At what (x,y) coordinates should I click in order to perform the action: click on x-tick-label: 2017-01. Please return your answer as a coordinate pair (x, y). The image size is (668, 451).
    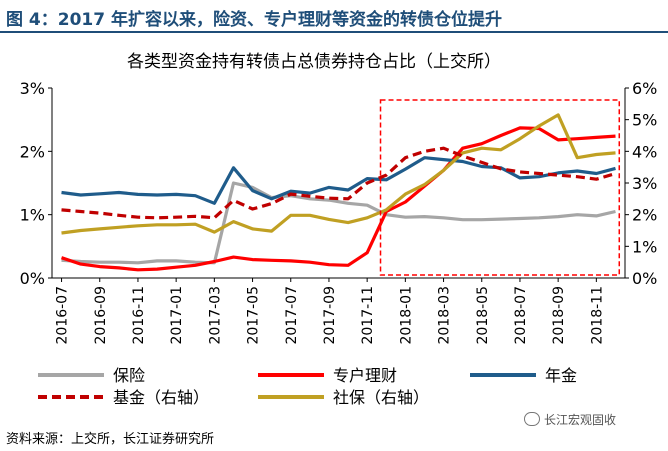
    Looking at the image, I should click on (177, 315).